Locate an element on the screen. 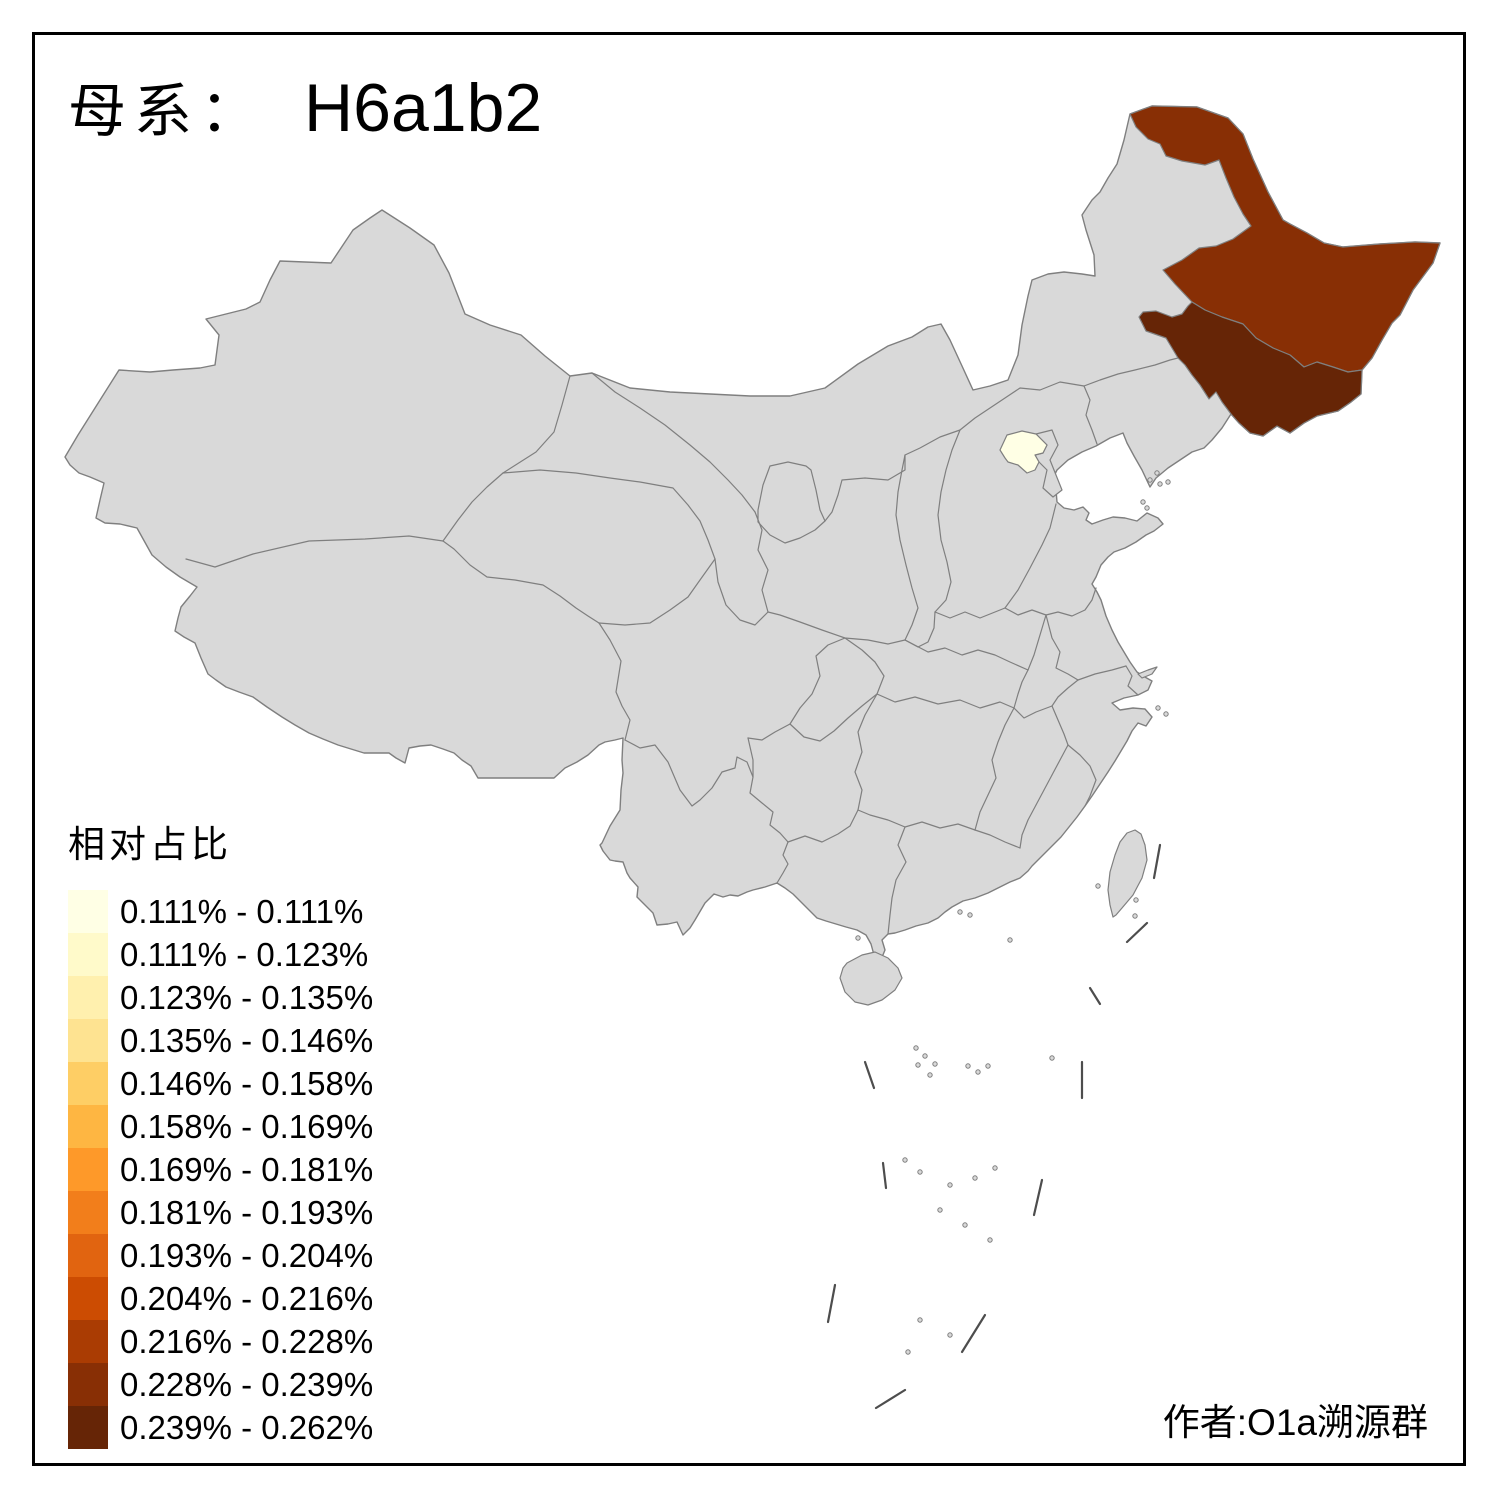 The height and width of the screenshot is (1500, 1500). legend-label: 0.216% - 0.228% is located at coordinates (247, 1341).